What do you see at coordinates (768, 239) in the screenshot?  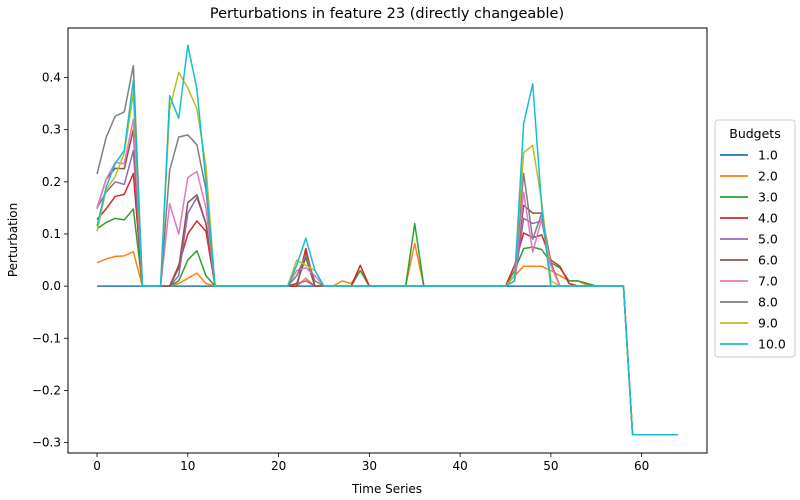 I see `legend-label-5.0: 5.0` at bounding box center [768, 239].